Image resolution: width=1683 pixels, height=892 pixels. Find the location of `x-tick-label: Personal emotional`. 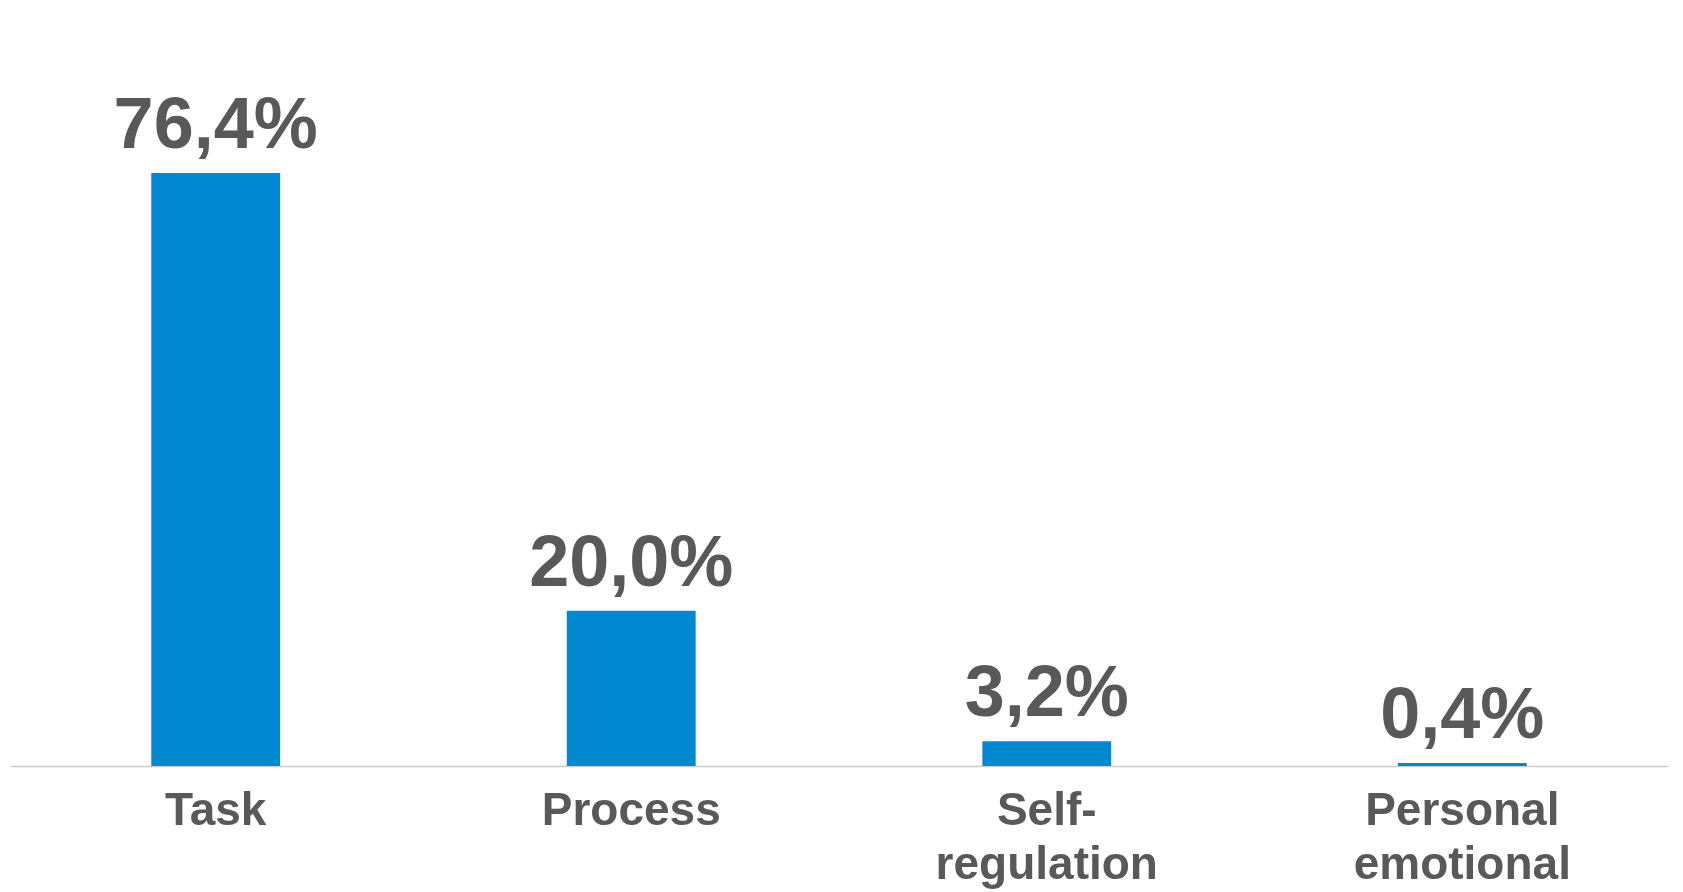

x-tick-label: Personal emotional is located at coordinates (1462, 835).